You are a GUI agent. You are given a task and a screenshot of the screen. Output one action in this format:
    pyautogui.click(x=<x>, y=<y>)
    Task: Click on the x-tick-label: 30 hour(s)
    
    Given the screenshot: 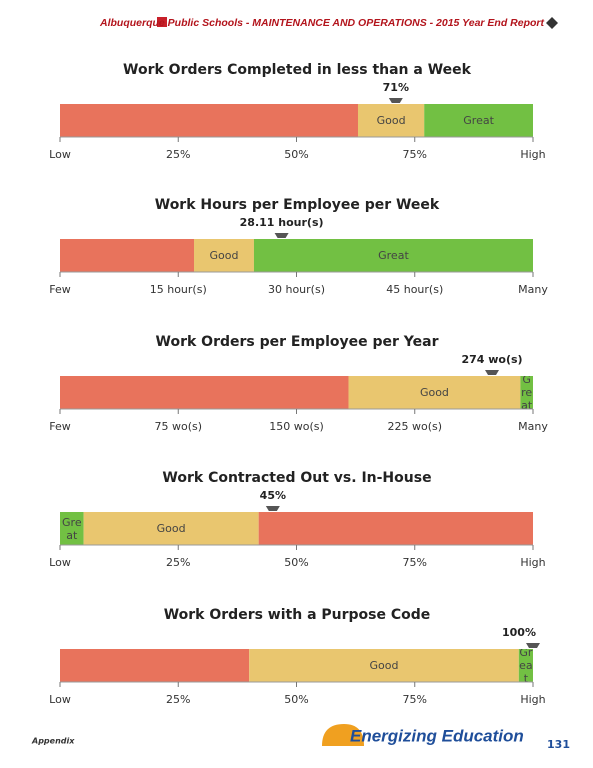 What is the action you would take?
    pyautogui.click(x=296, y=289)
    